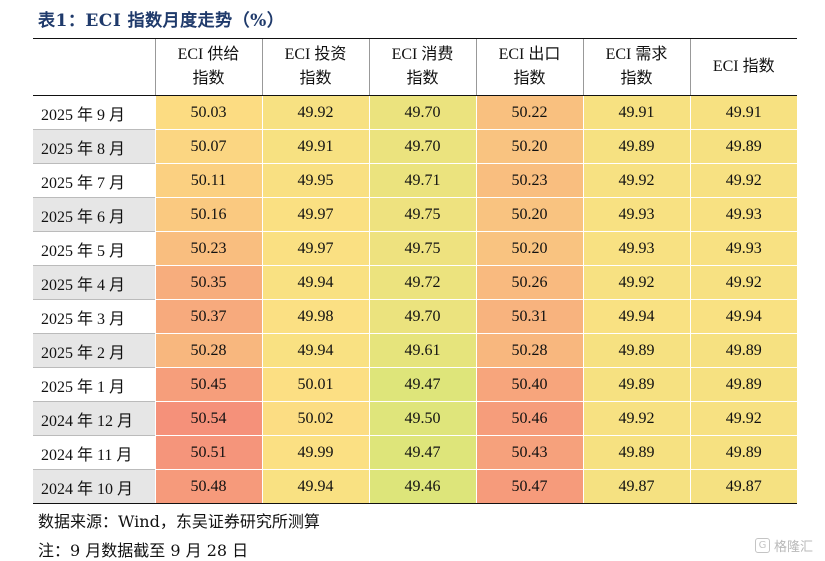 This screenshot has width=825, height=561. Describe the element at coordinates (94, 452) in the screenshot. I see `row-label: 2024 年 11 月` at that location.